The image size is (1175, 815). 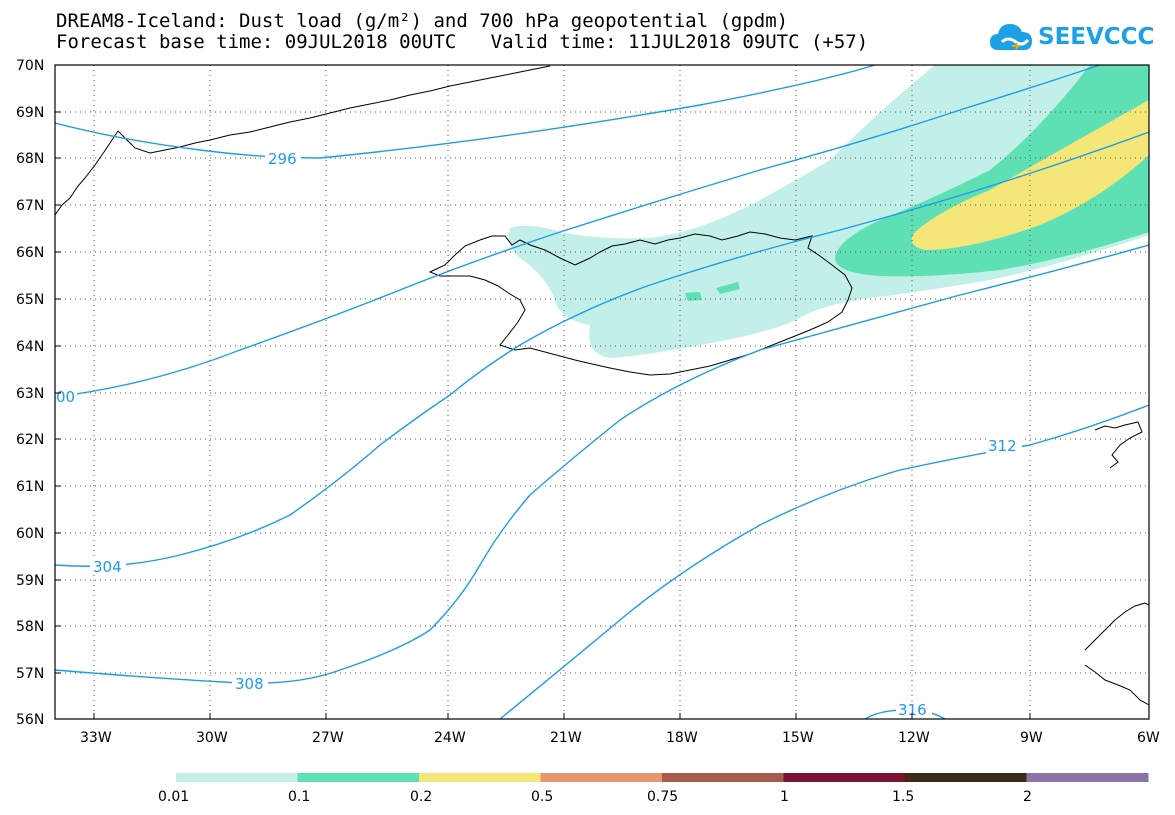 What do you see at coordinates (1027, 797) in the screenshot?
I see `legend-label: 2` at bounding box center [1027, 797].